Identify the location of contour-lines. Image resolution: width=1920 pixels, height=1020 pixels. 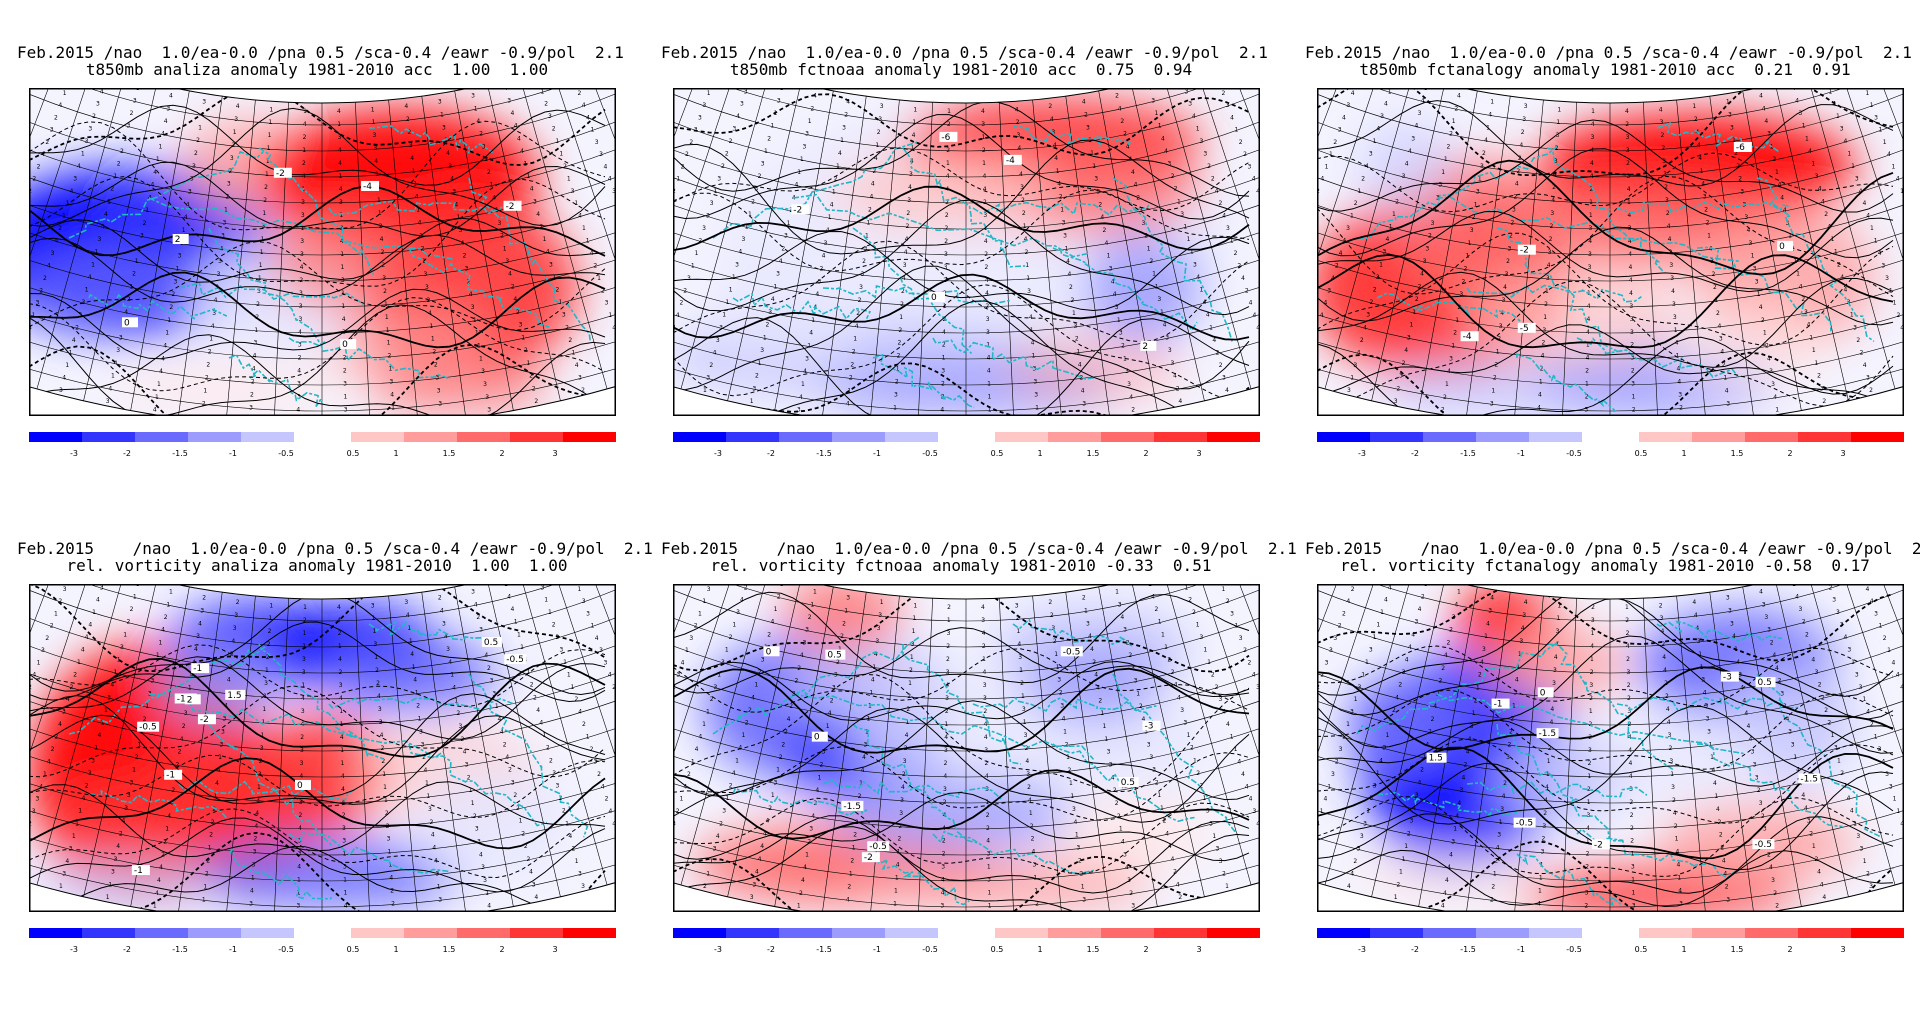
(317, 252).